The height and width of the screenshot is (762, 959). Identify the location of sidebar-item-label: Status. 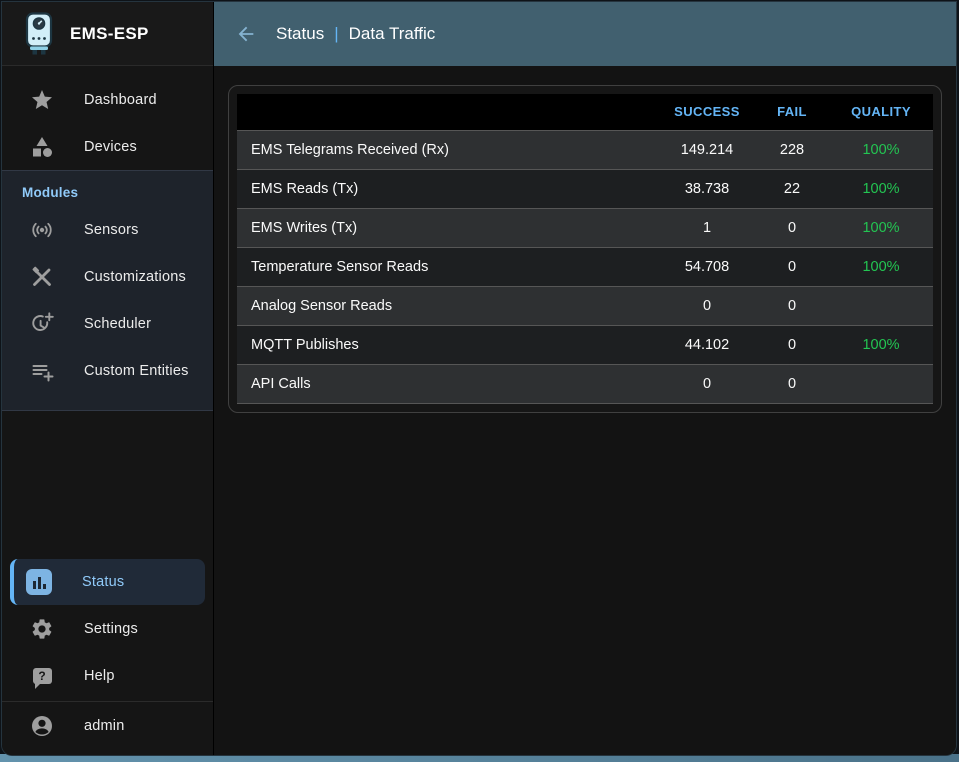
(103, 582).